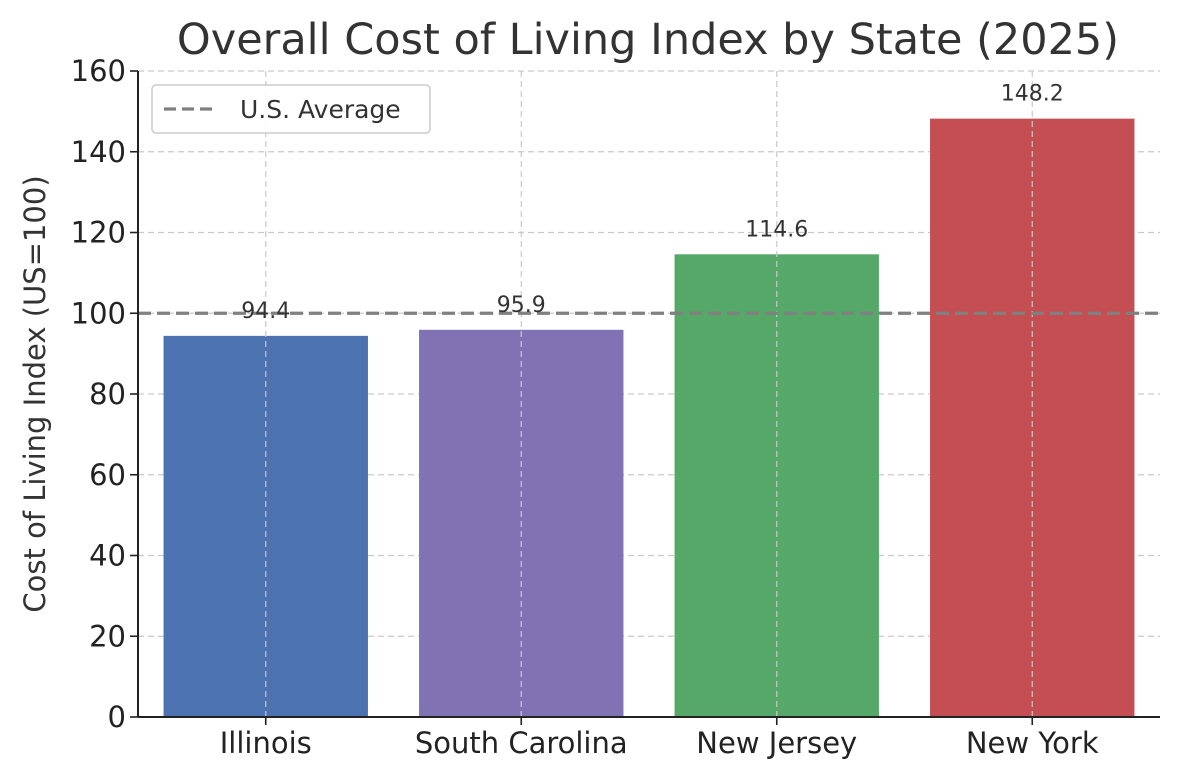 The height and width of the screenshot is (780, 1180). I want to click on y-tick-label: 20, so click(107, 636).